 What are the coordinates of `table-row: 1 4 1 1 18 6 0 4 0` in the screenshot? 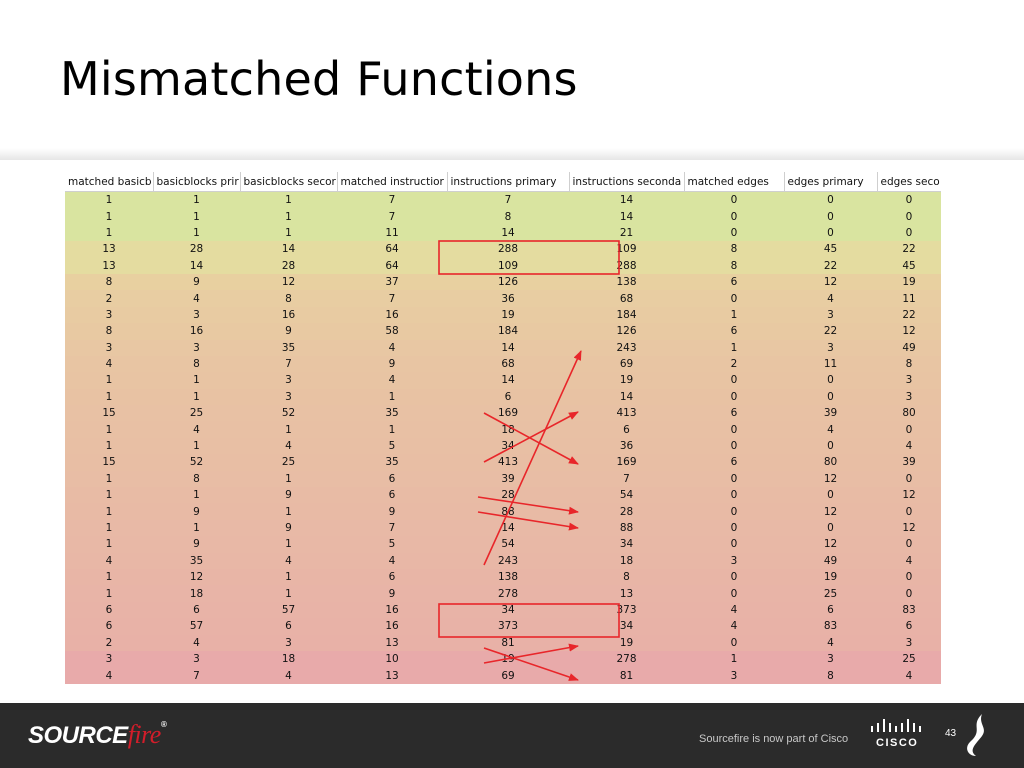 It's located at (503, 429).